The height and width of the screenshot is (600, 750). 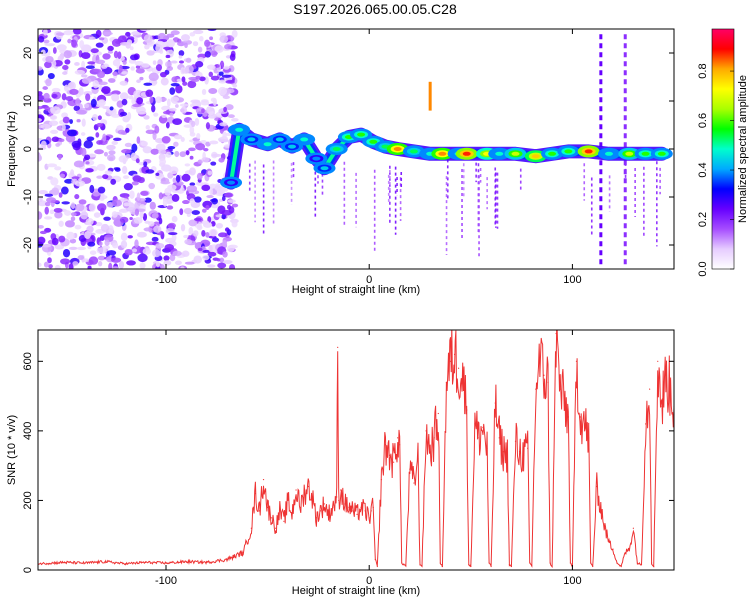 I want to click on spectrogram-y-tick-label: 20, so click(x=28, y=53).